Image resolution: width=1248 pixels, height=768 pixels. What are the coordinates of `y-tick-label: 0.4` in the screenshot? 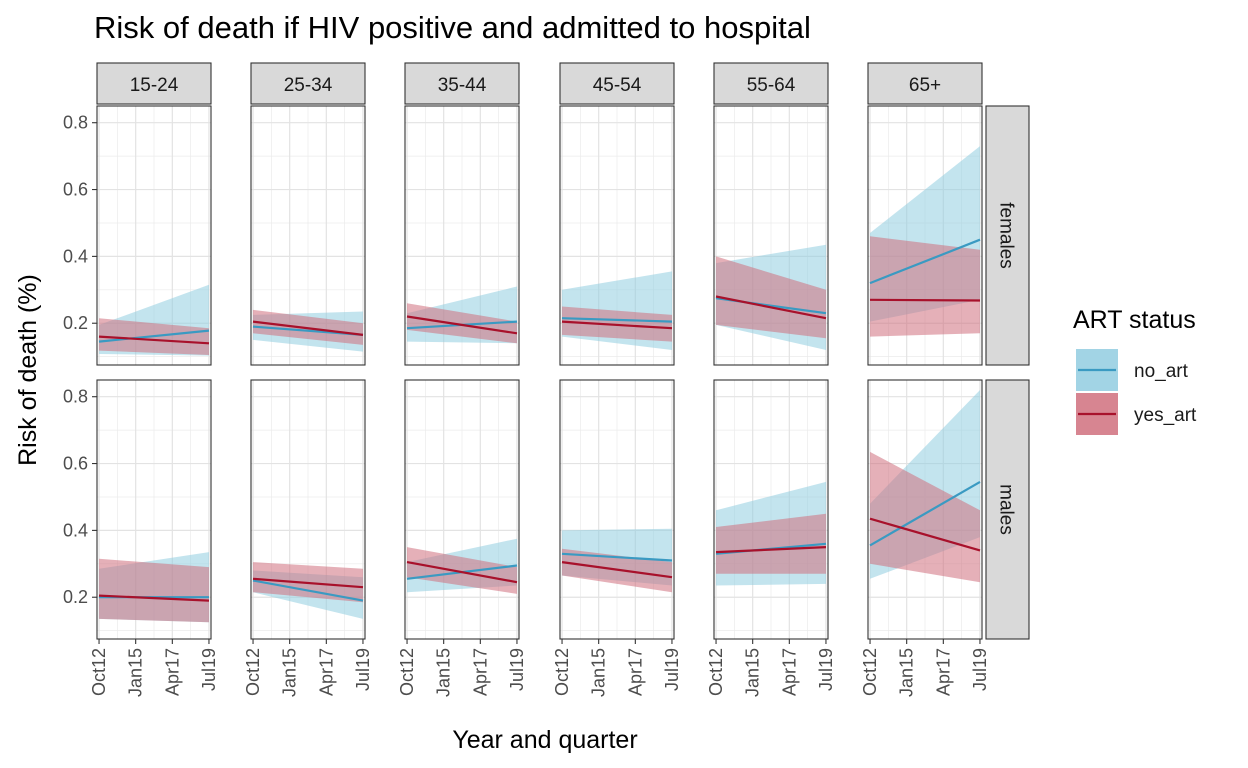 It's located at (75, 256).